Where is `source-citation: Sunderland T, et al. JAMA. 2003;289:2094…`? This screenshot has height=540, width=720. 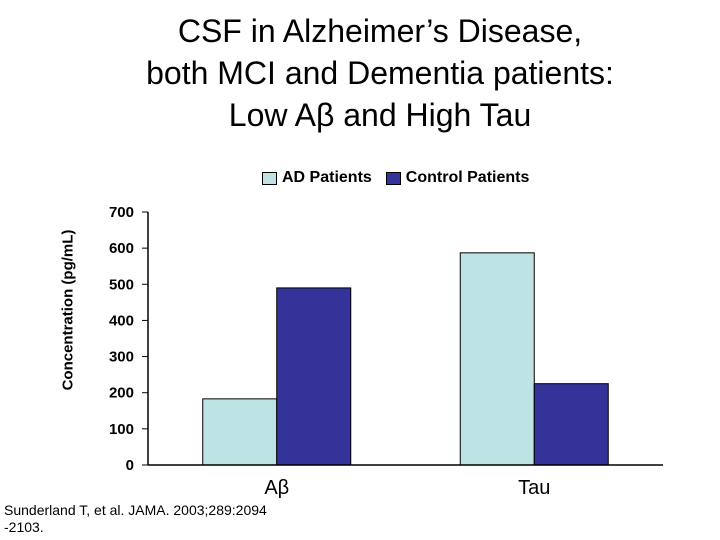
source-citation: Sunderland T, et al. JAMA. 2003;289:2094… is located at coordinates (135, 519).